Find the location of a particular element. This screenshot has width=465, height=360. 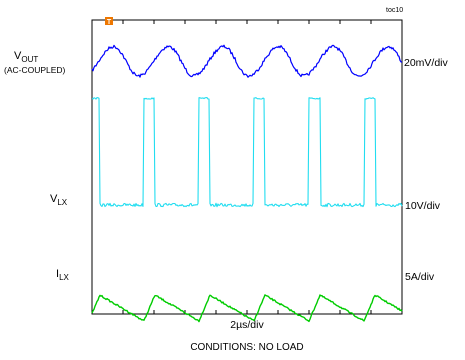

vlx-scale-label: 10V/div is located at coordinates (423, 206).